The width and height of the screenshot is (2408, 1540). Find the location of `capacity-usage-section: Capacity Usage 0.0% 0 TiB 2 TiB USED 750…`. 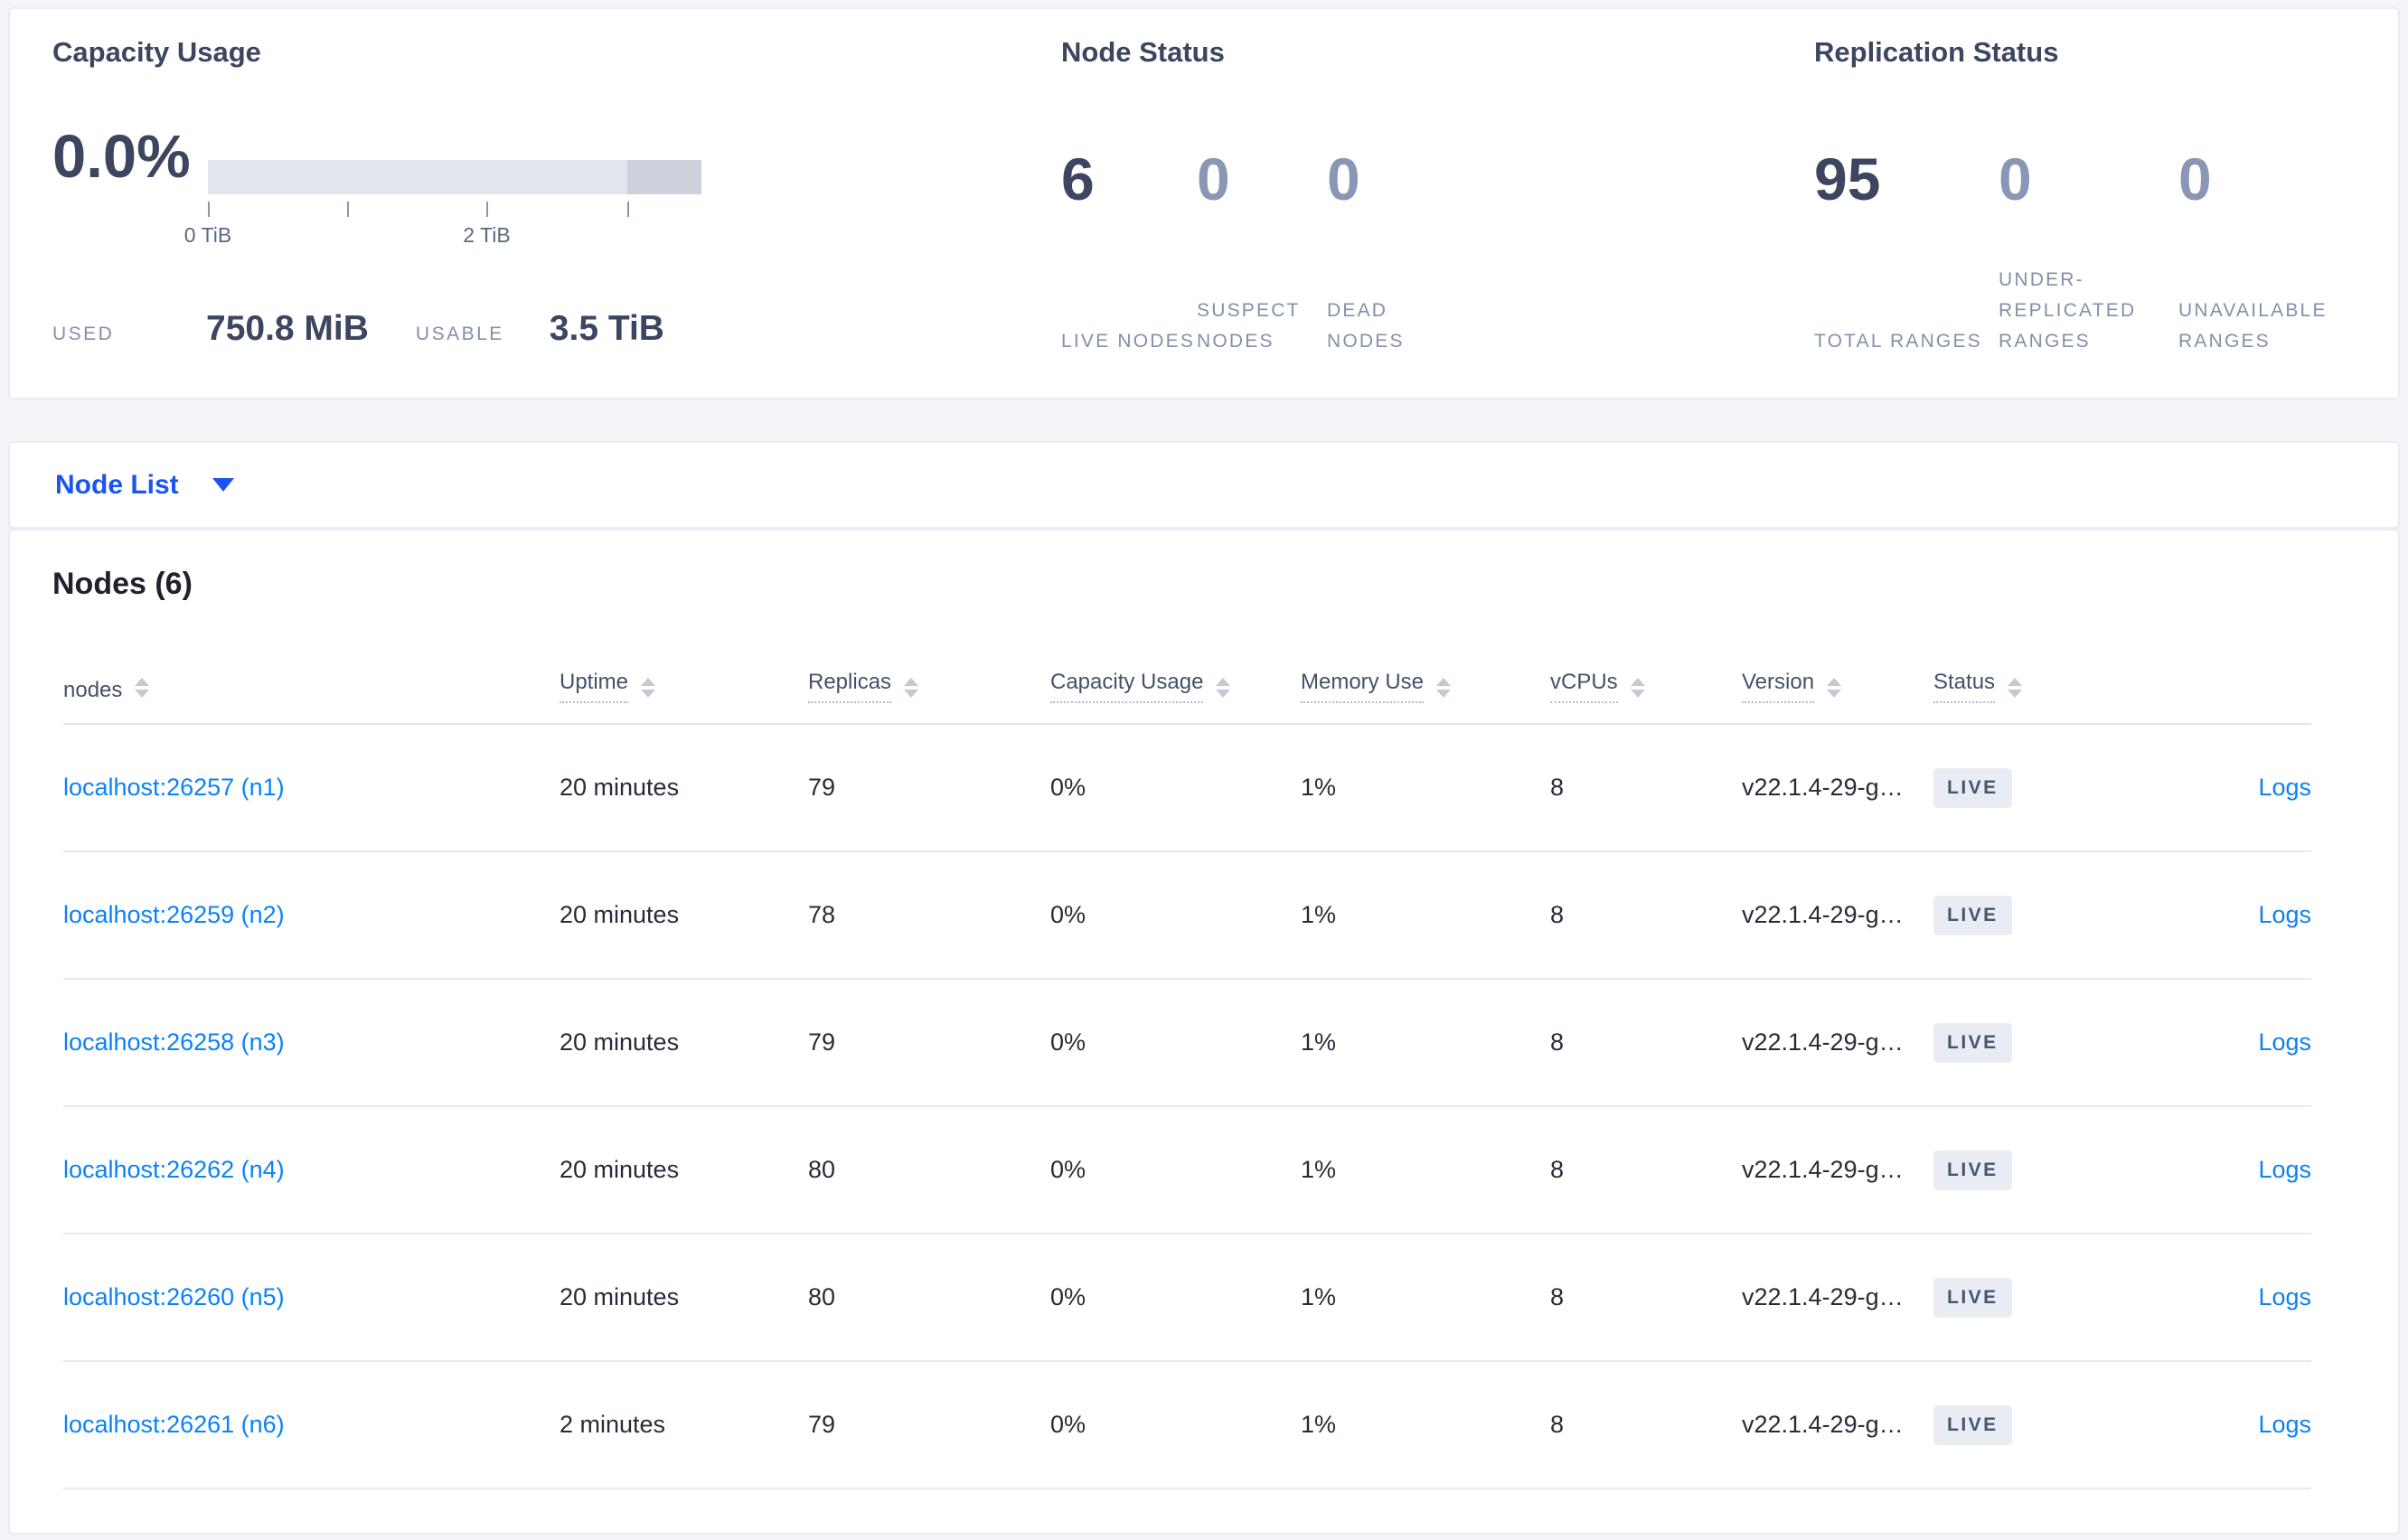

capacity-usage-section: Capacity Usage 0.0% 0 TiB 2 TiB USED 750… is located at coordinates (549, 192).